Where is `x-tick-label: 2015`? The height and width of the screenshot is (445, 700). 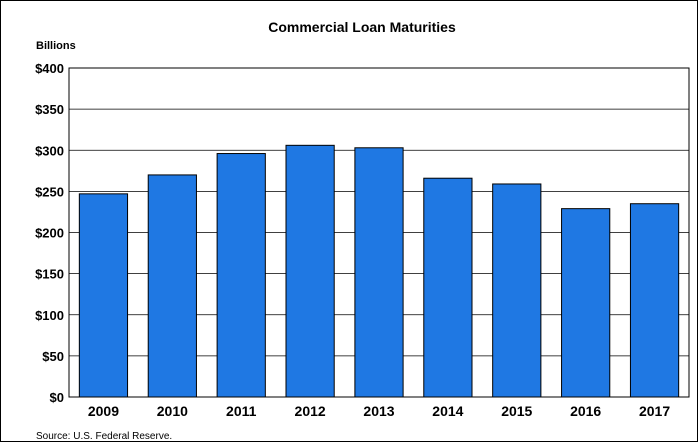
x-tick-label: 2015 is located at coordinates (516, 411).